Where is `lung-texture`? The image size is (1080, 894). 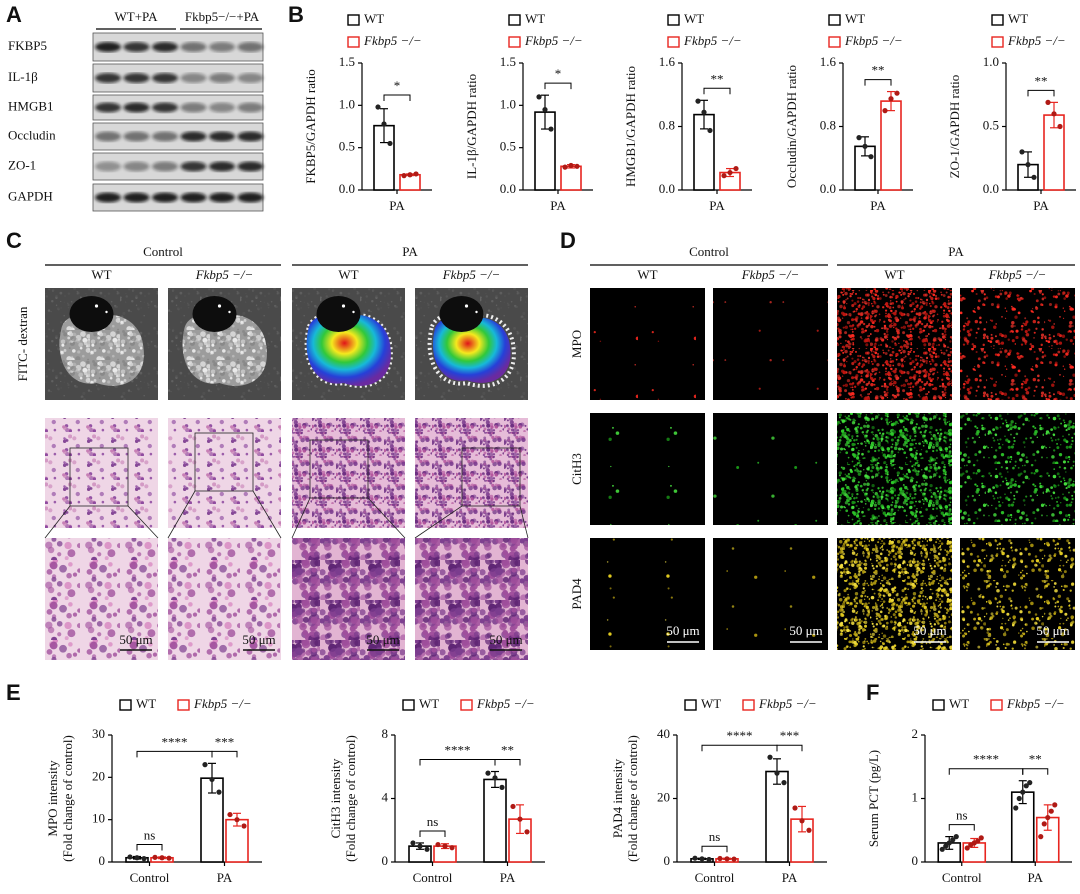 lung-texture is located at coordinates (101, 350).